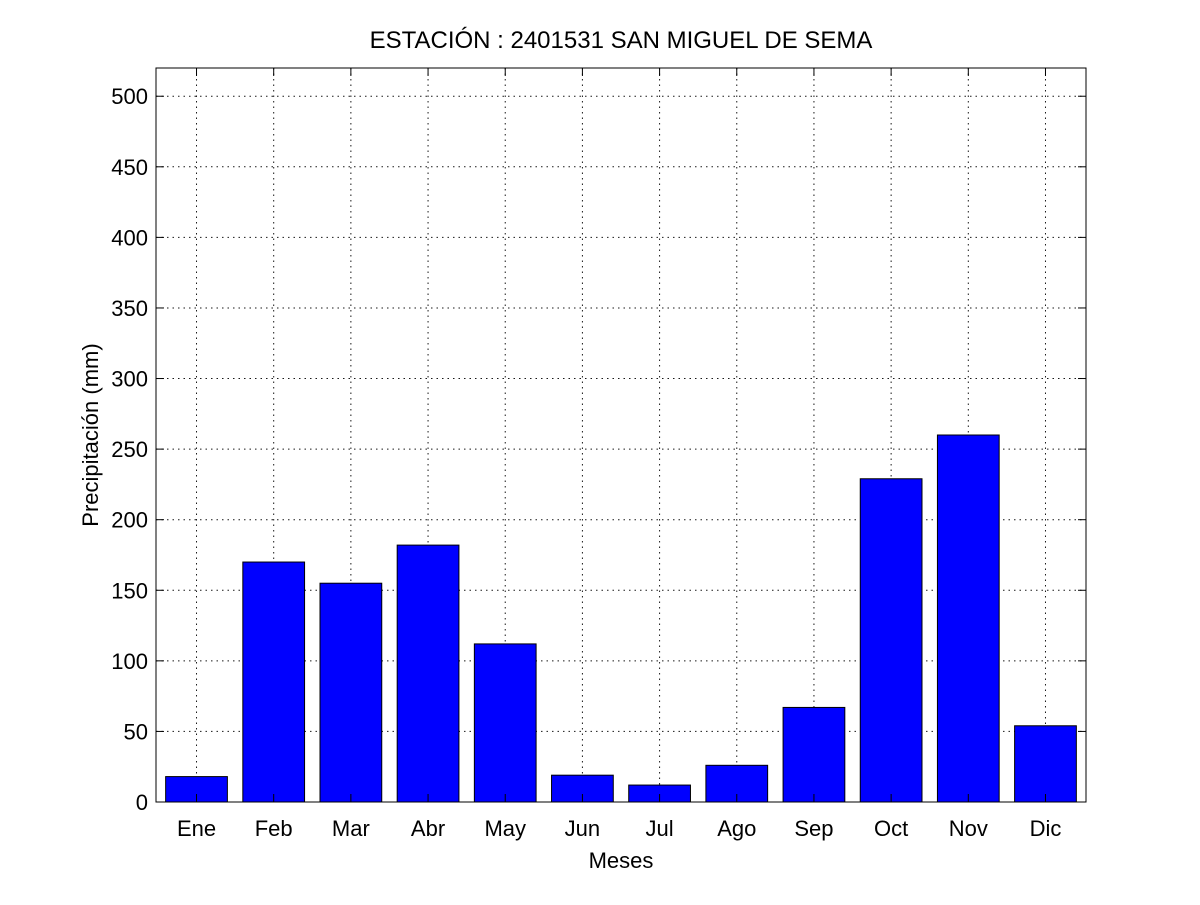  I want to click on y-tick-label: 50, so click(136, 731).